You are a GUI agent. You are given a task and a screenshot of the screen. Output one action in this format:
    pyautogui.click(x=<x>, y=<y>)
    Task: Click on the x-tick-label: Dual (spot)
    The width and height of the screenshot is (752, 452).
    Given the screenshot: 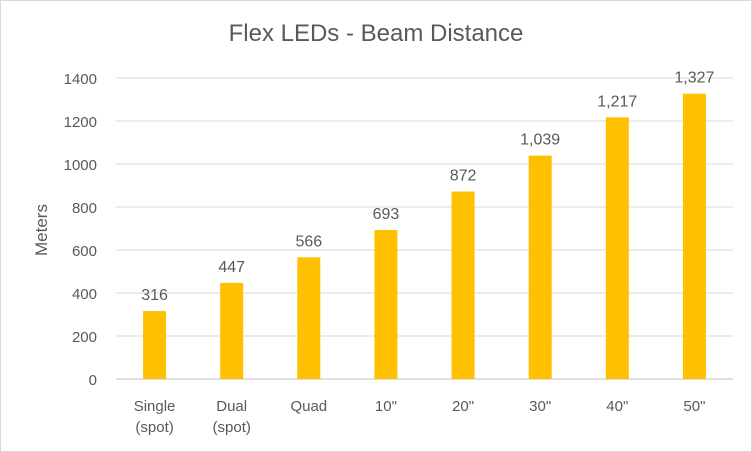 What is the action you would take?
    pyautogui.click(x=232, y=417)
    